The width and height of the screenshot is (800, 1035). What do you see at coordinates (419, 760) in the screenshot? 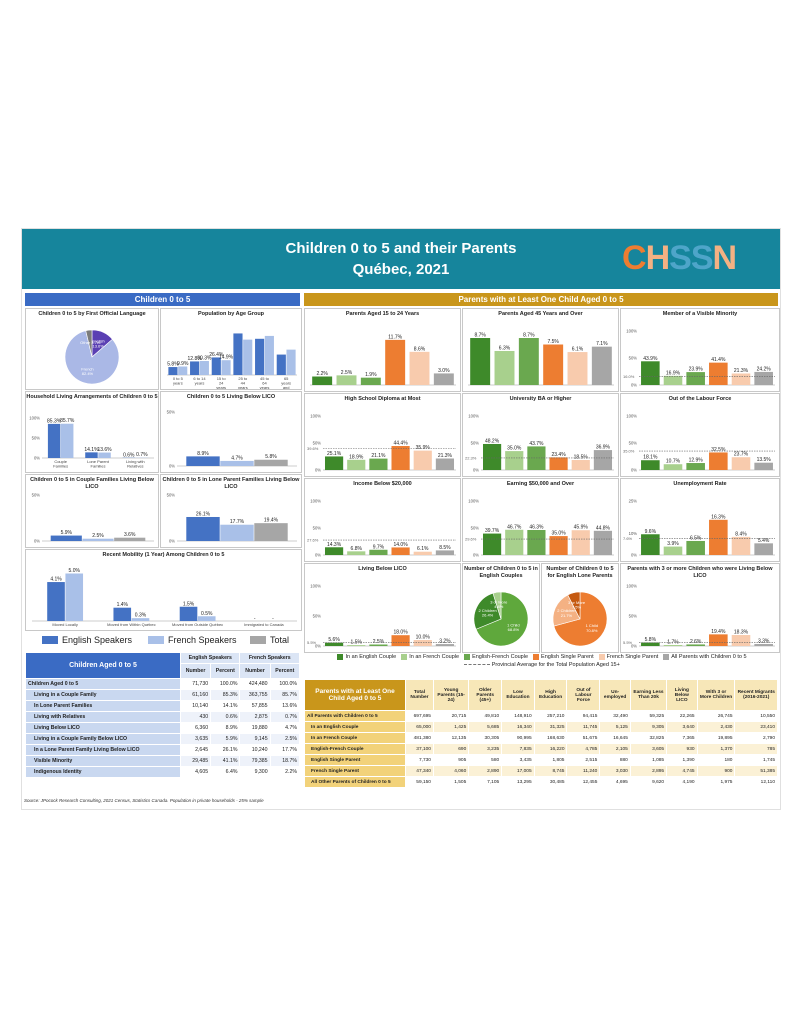
I see `table-cell: 7,730` at bounding box center [419, 760].